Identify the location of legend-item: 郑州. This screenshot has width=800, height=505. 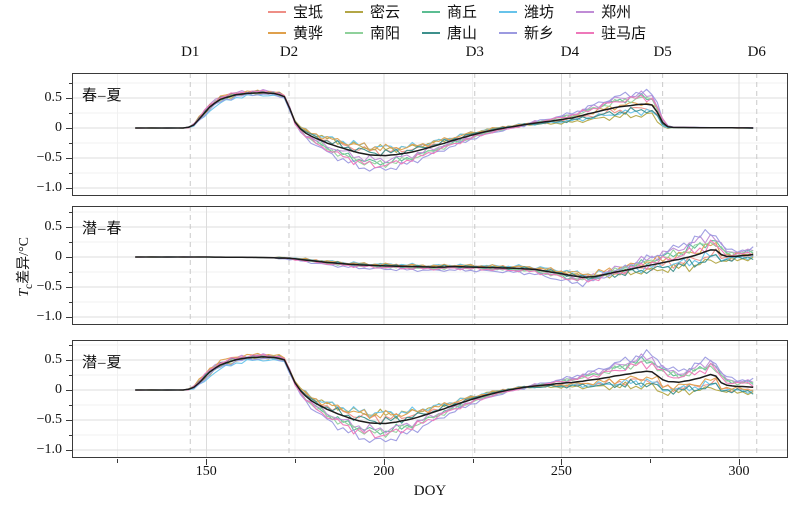
(611, 11).